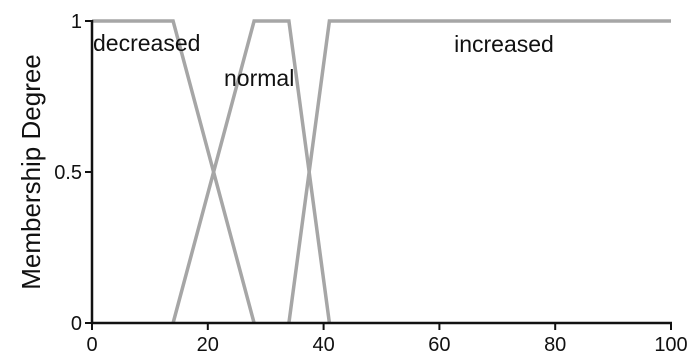  I want to click on x-tick-label: 0, so click(91, 345).